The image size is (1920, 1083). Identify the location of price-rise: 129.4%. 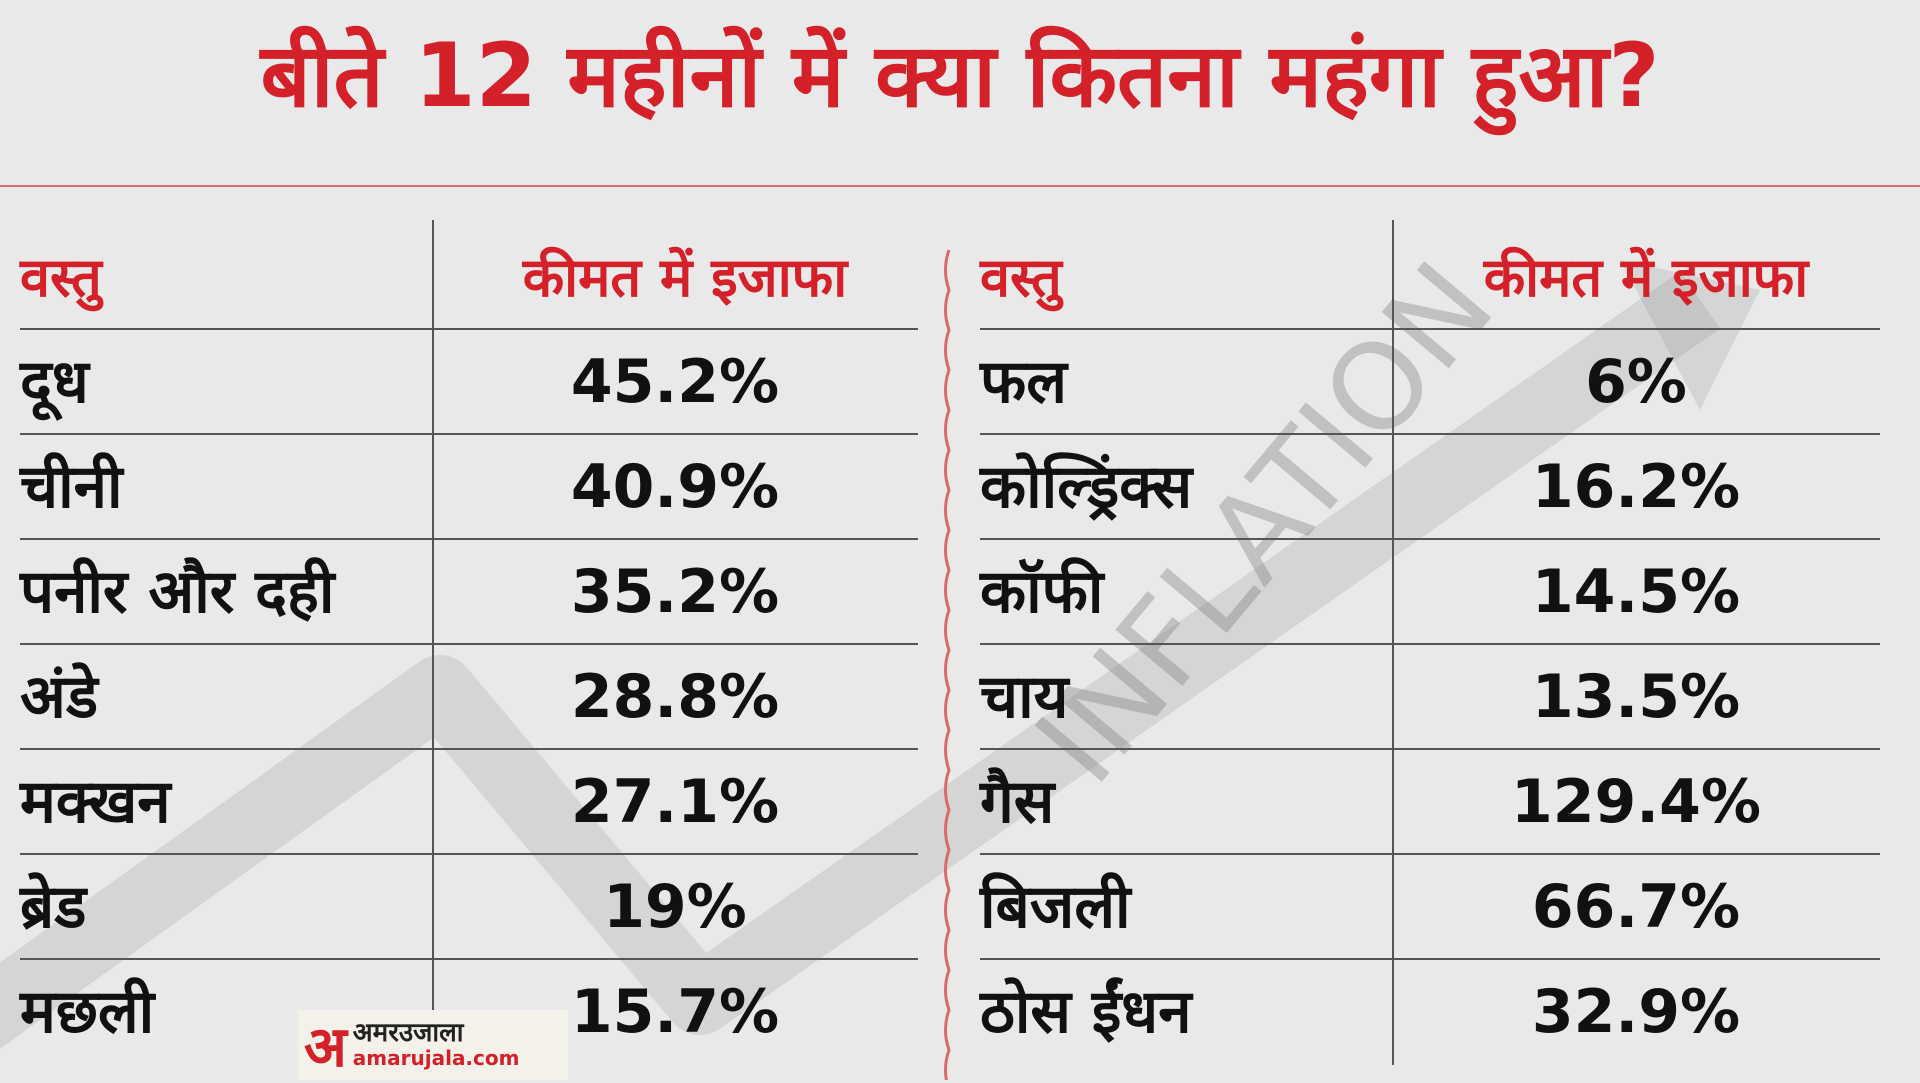
(1636, 802).